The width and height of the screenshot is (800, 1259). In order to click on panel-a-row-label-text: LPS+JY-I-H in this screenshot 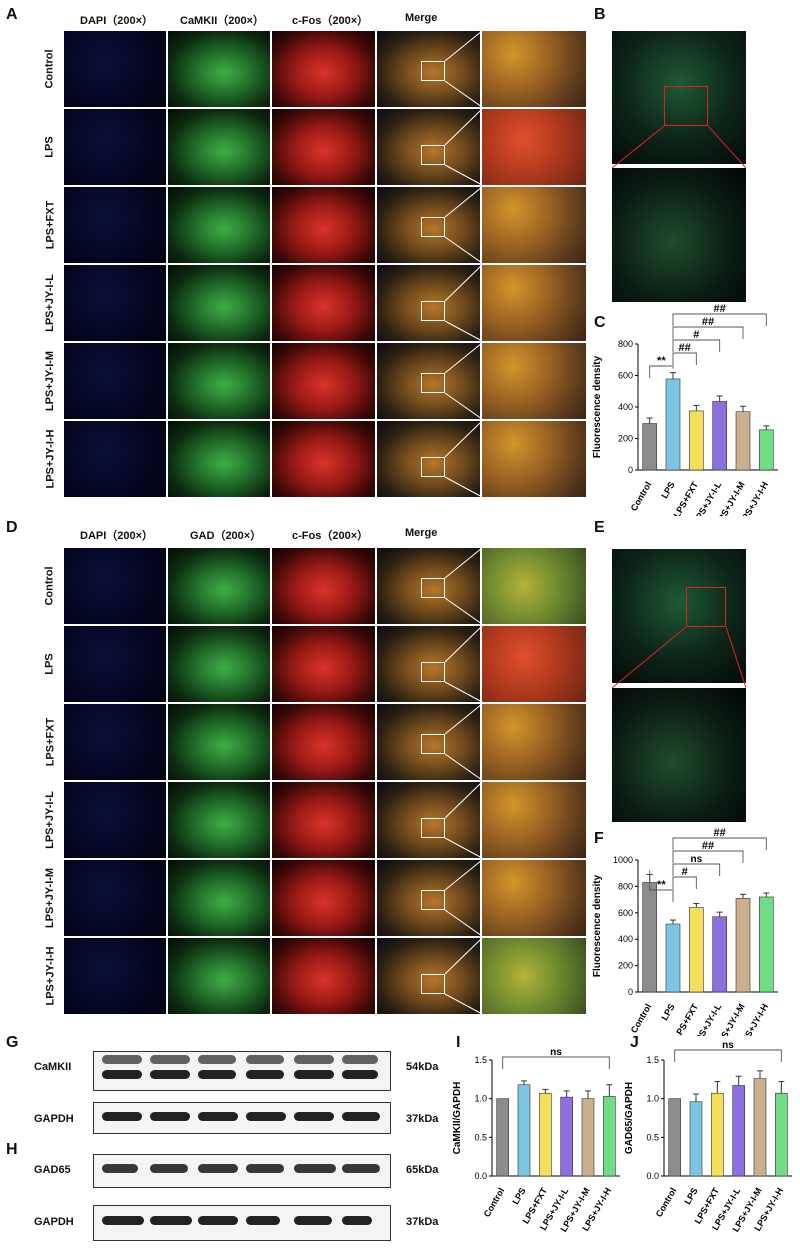, I will do `click(50, 459)`.